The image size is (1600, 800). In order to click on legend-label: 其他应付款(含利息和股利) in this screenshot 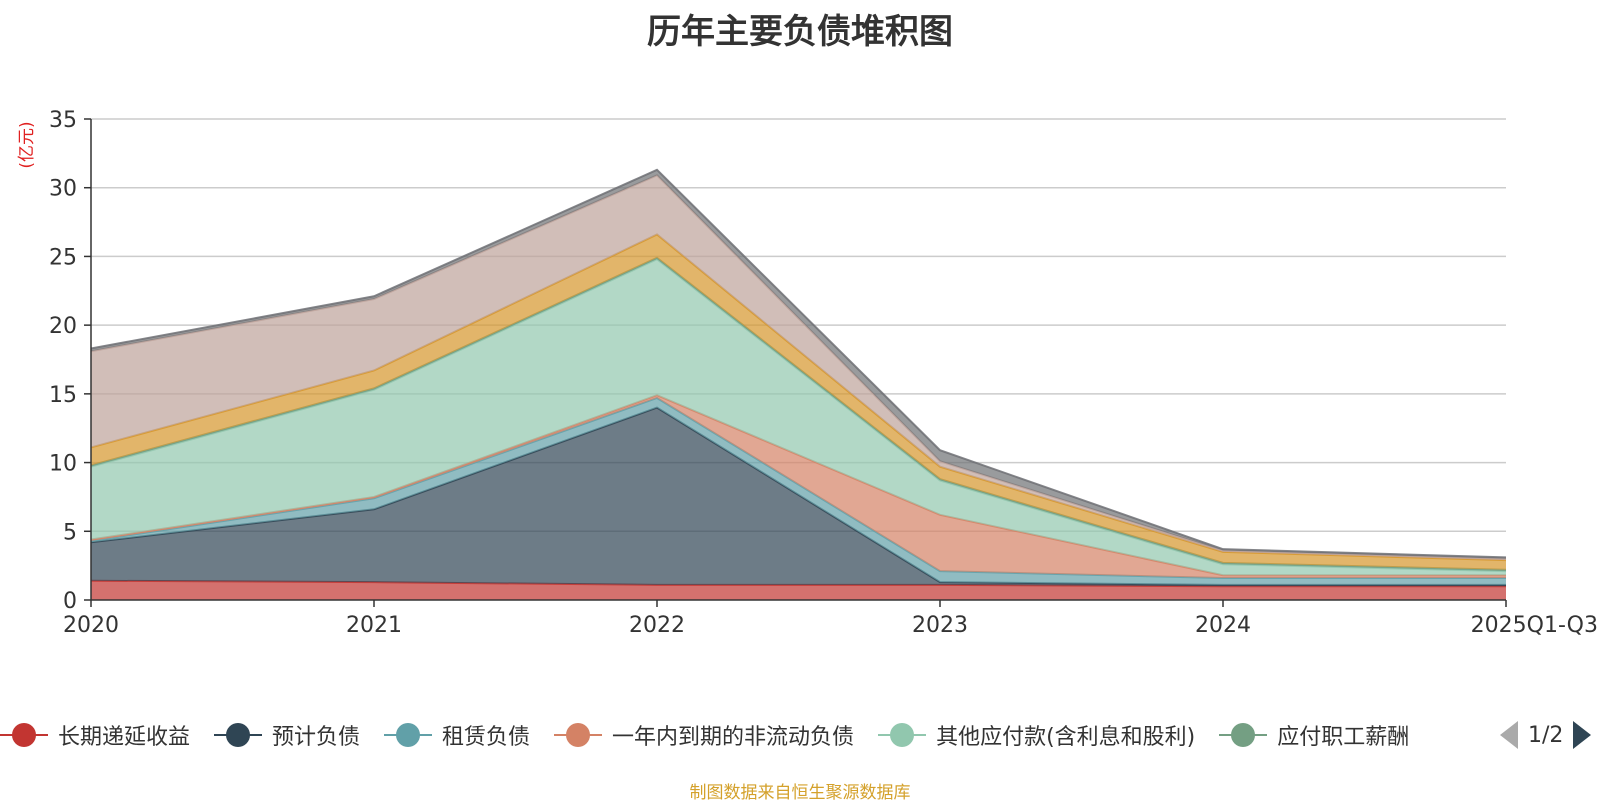, I will do `click(1066, 737)`.